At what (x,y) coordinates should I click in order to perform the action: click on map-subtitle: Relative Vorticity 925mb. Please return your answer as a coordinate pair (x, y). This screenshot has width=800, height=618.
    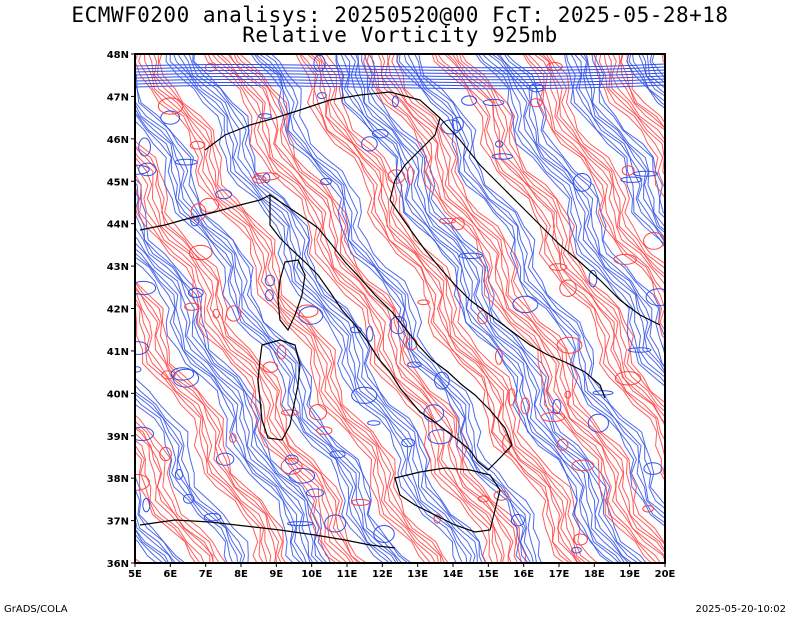
    Looking at the image, I should click on (400, 35).